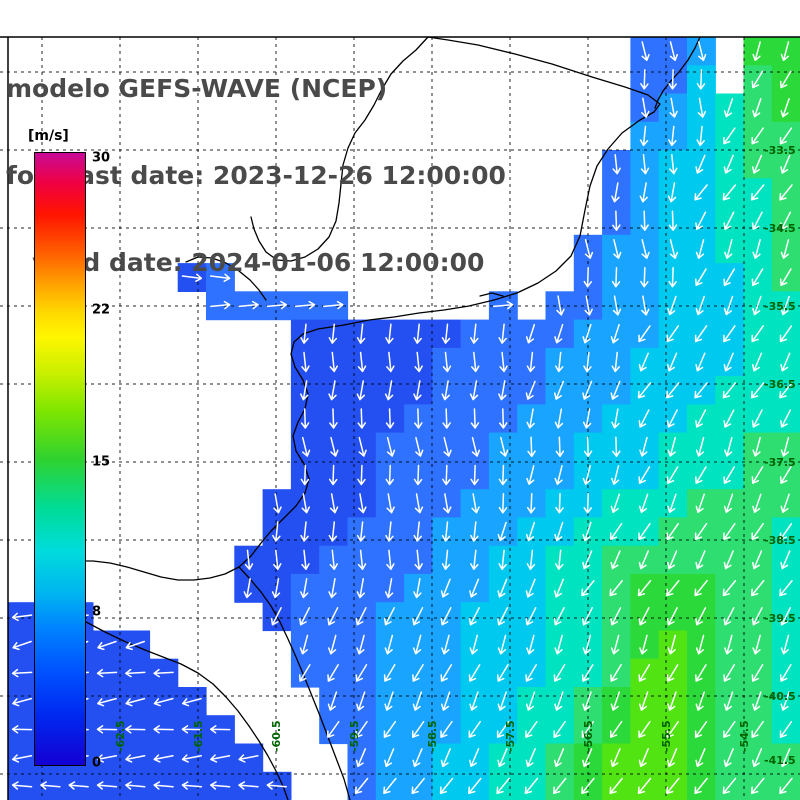  Describe the element at coordinates (294, 683) in the screenshot. I see `coastline-southeast` at that location.